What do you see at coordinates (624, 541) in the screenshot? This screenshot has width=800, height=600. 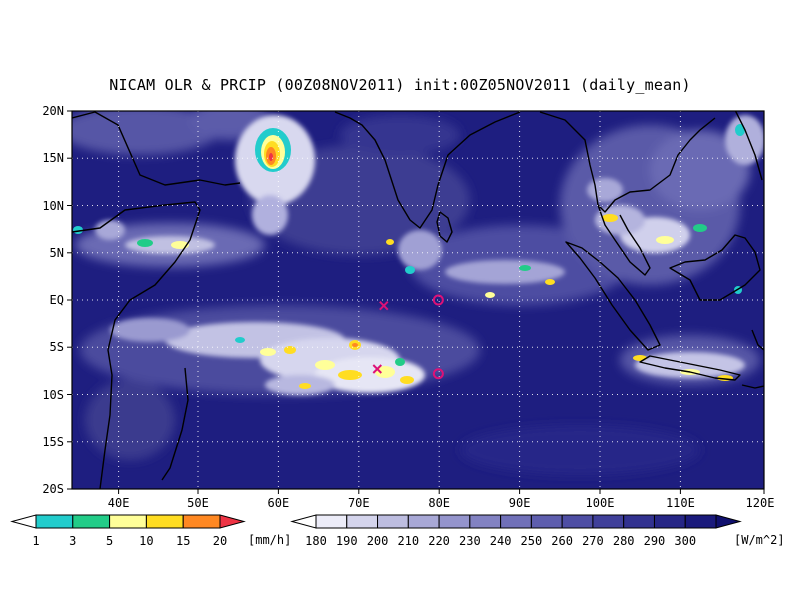 I see `colorbar-tick-label: 280` at bounding box center [624, 541].